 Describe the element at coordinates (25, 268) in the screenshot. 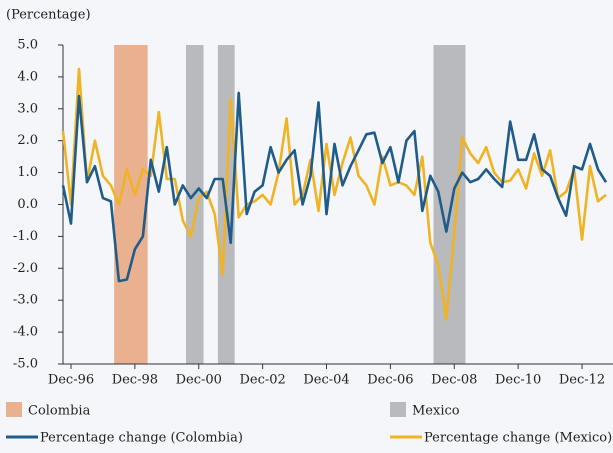

I see `y-tick-label: -2.0` at that location.